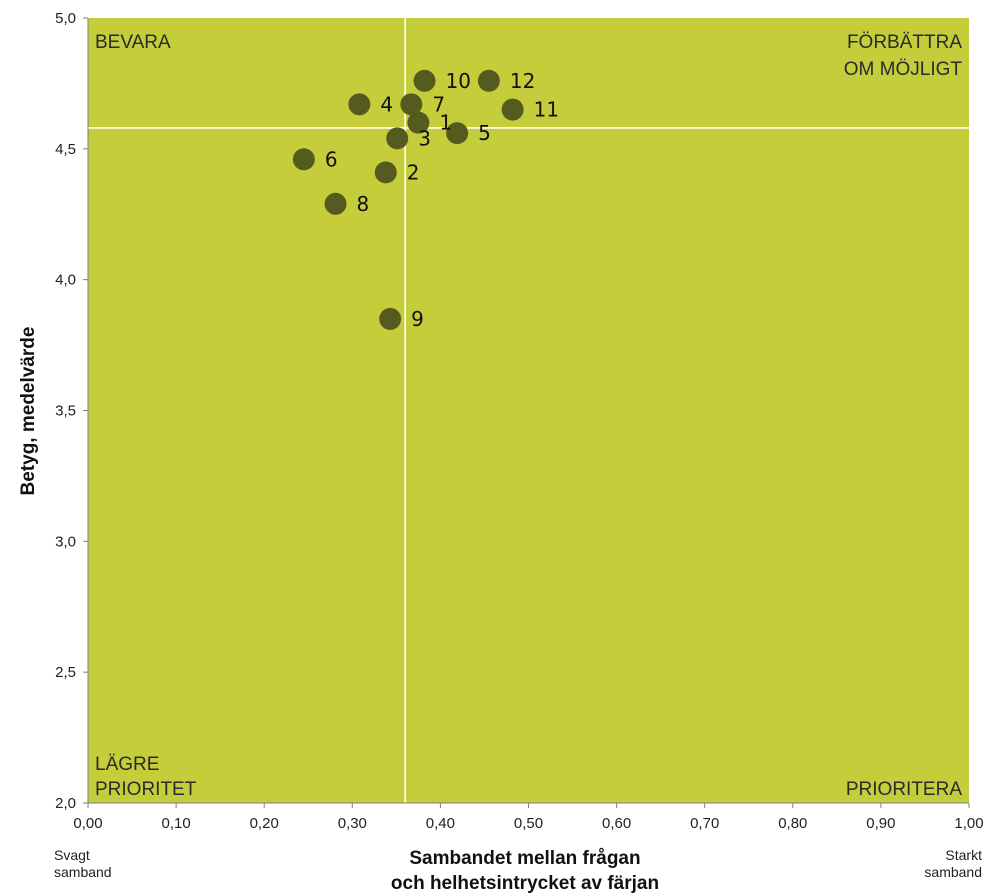 Image resolution: width=988 pixels, height=893 pixels. What do you see at coordinates (484, 133) in the screenshot?
I see `point-label-5: 5` at bounding box center [484, 133].